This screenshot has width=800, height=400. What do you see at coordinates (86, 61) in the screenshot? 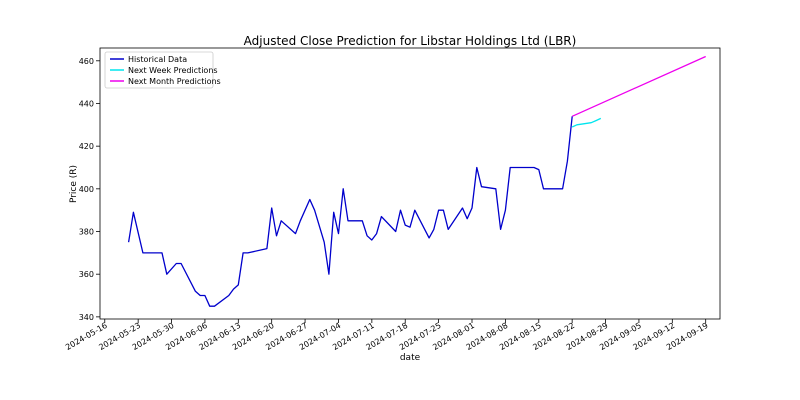
I see `y-tick-label: 460` at bounding box center [86, 61].